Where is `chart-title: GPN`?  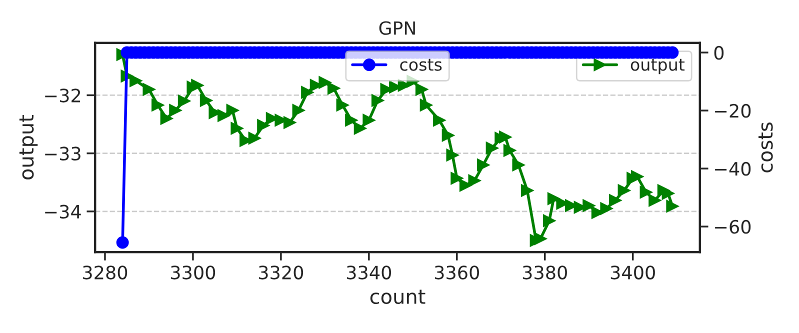
chart-title: GPN is located at coordinates (397, 28).